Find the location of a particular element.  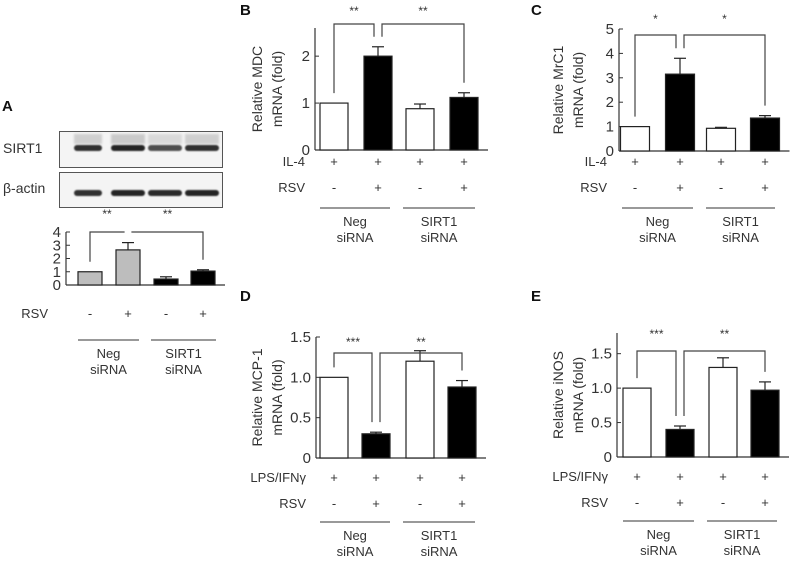

panel-letter-e: E is located at coordinates (536, 296).